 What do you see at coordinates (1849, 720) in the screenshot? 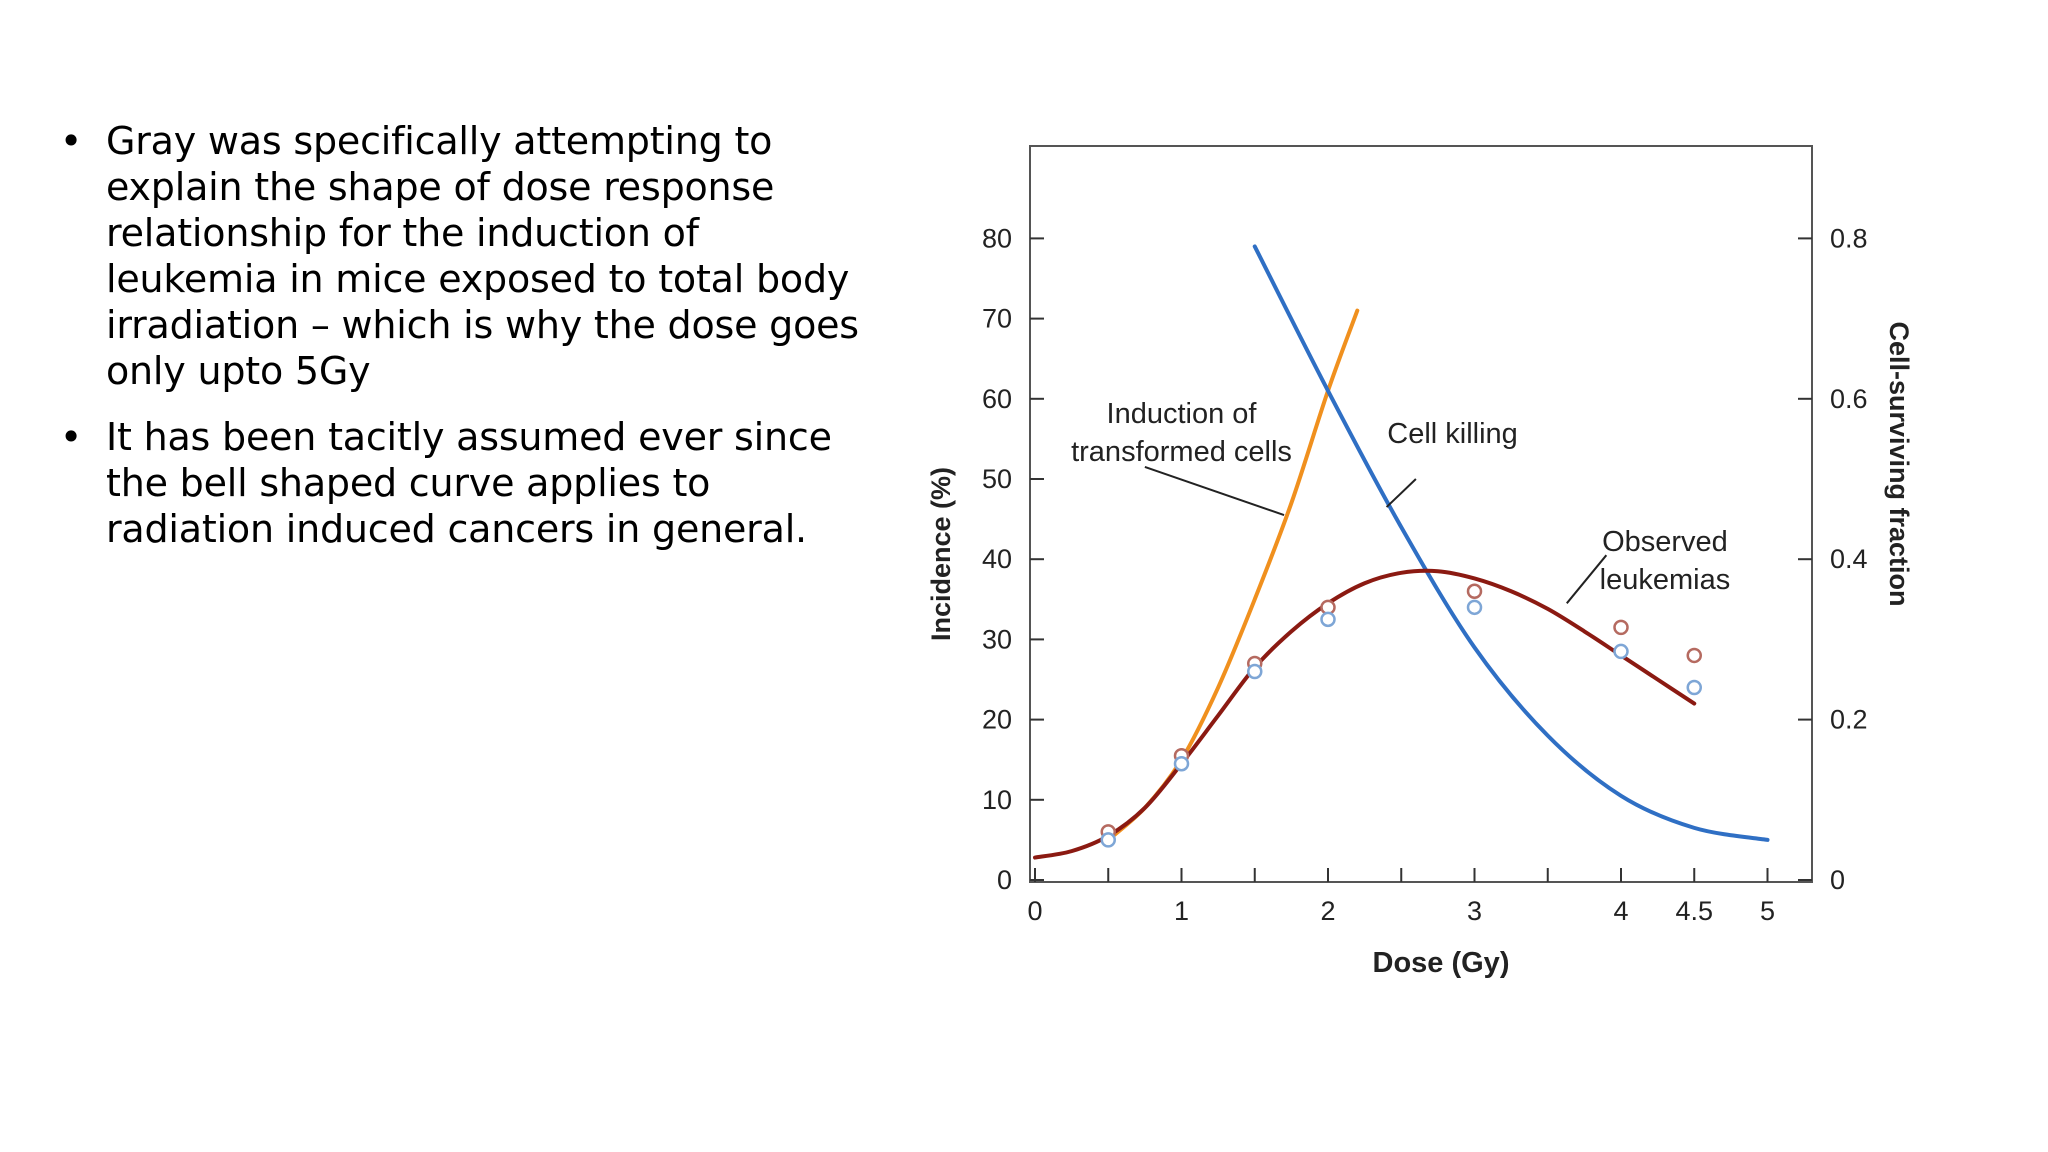
I see `y2-tick-label: 0.2` at bounding box center [1849, 720].